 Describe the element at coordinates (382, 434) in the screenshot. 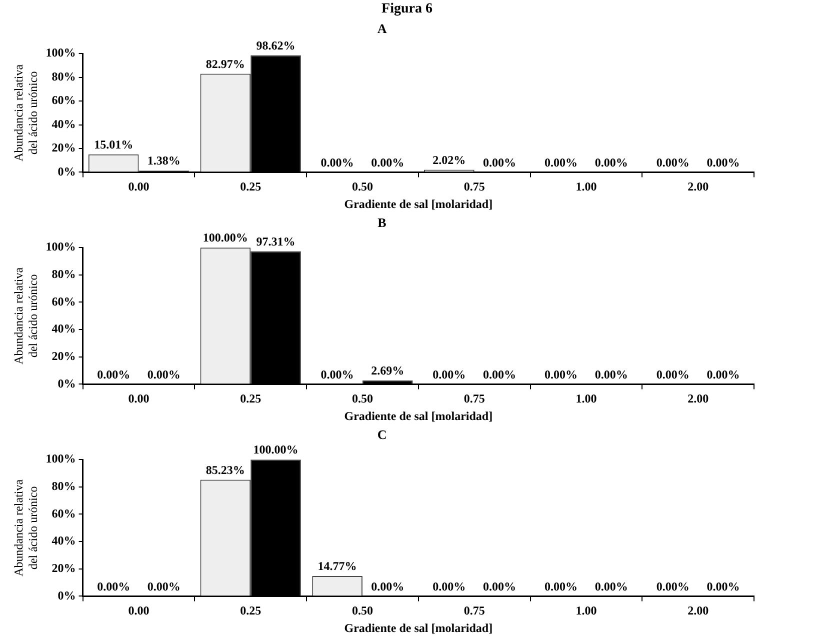

I see `chart-title: C` at that location.